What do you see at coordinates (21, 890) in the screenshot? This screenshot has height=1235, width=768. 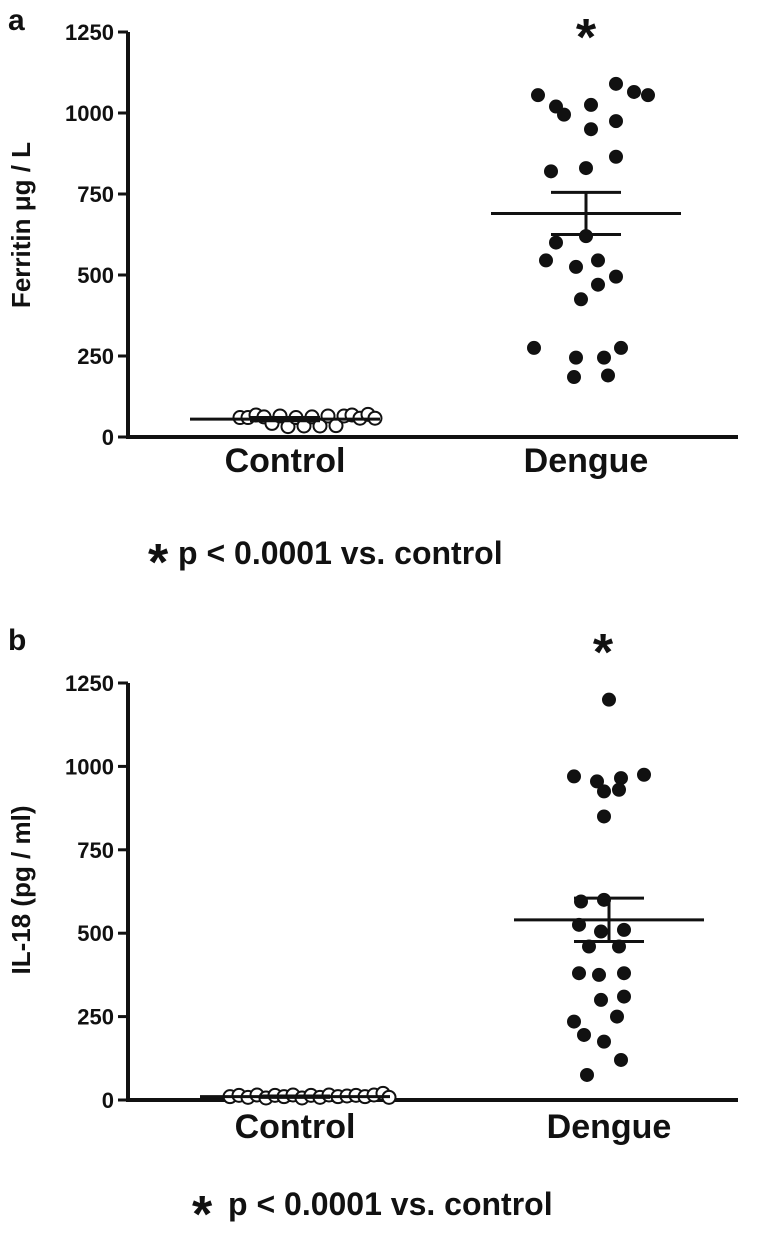 I see `y-axis-label: IL-18 (pg / ml)` at bounding box center [21, 890].